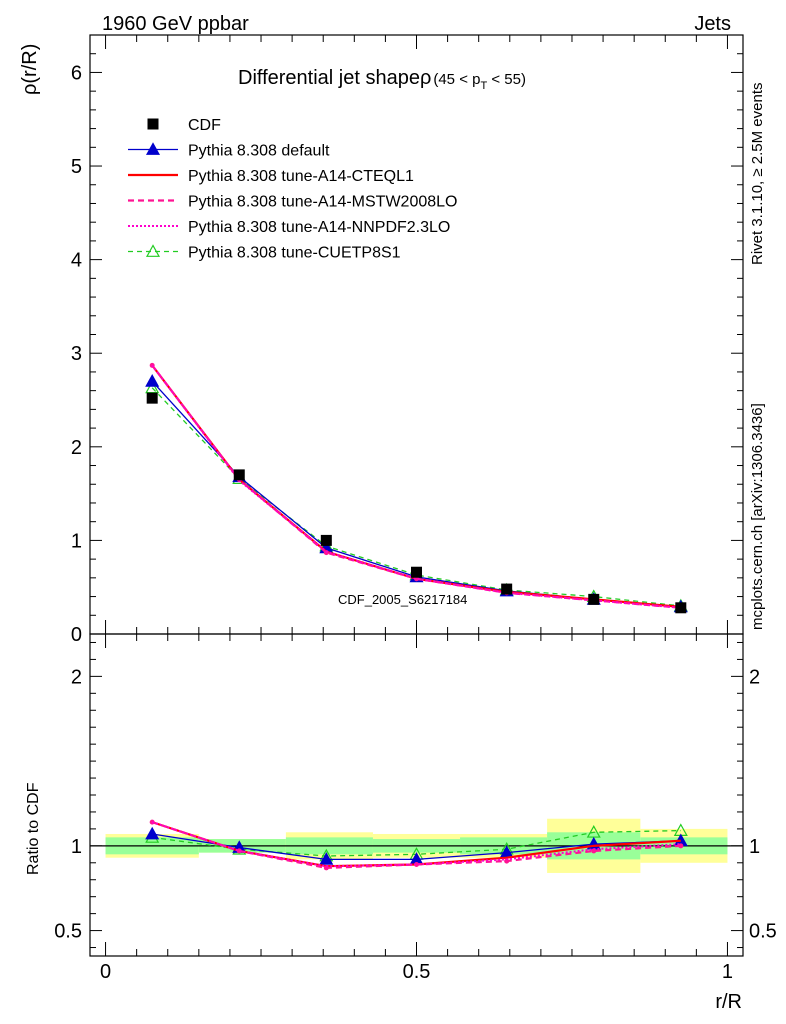 This screenshot has height=1024, width=786. Describe the element at coordinates (76, 448) in the screenshot. I see `main-ytick-label: 2` at that location.